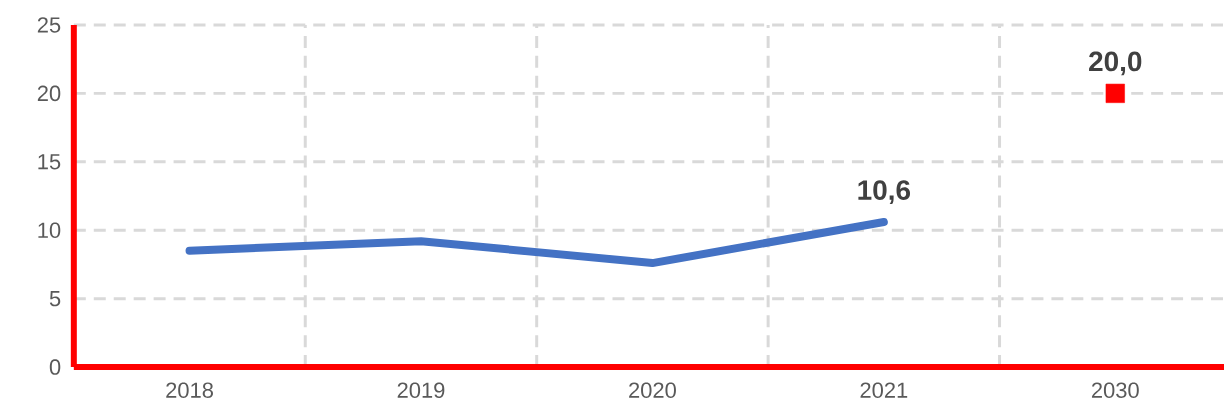  Describe the element at coordinates (421, 390) in the screenshot. I see `x-tick-label: 2019` at that location.